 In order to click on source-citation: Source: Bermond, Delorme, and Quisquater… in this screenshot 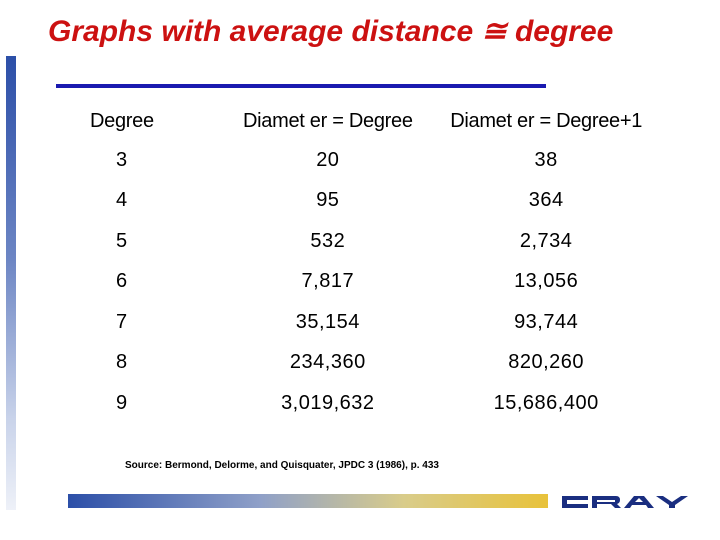, I will do `click(282, 465)`.